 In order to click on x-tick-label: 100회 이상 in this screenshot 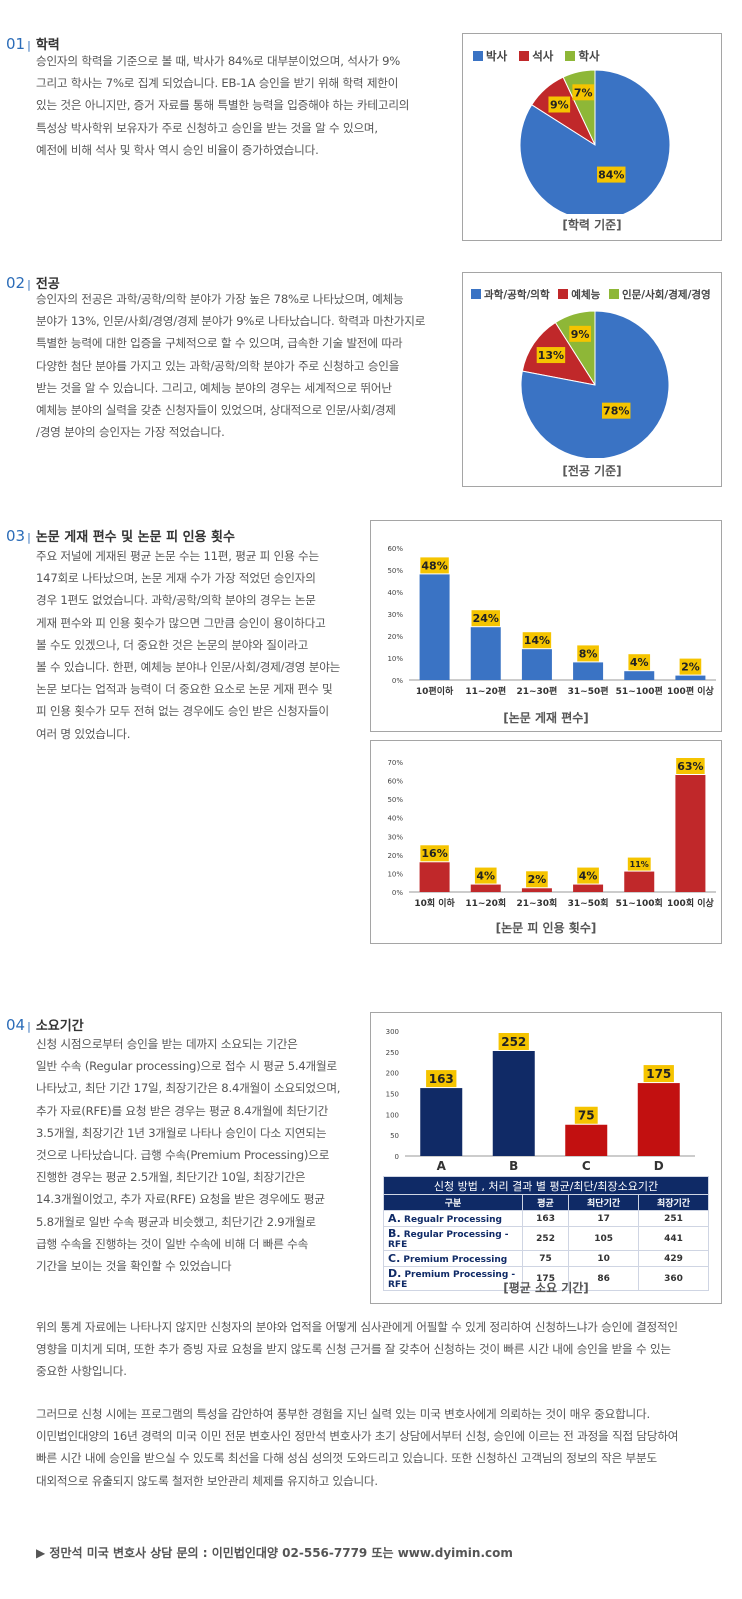, I will do `click(690, 903)`.